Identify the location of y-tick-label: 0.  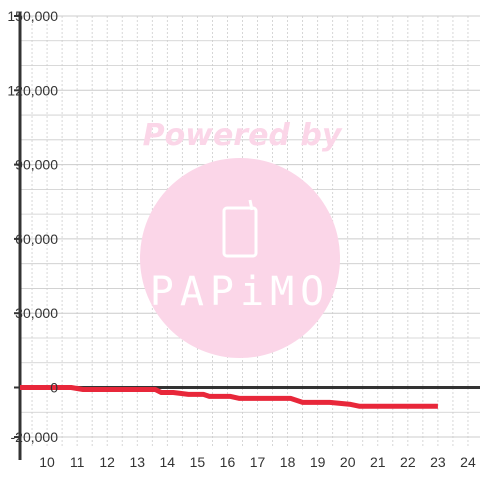
(54, 388).